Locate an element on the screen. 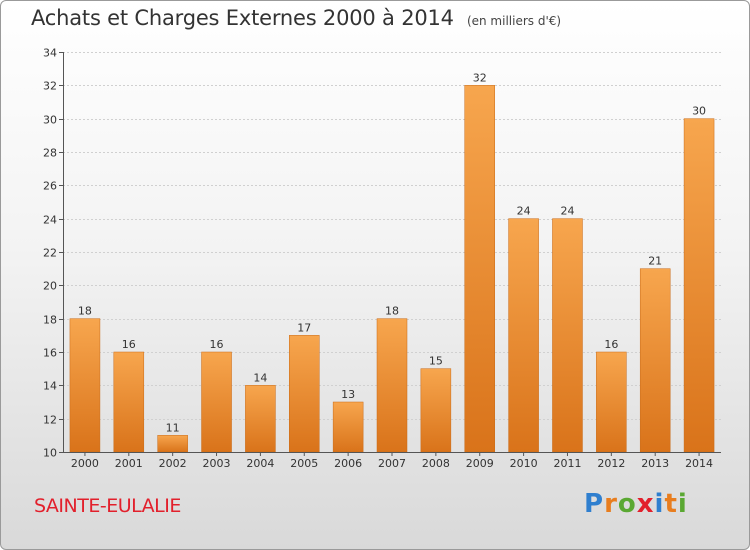 This screenshot has height=550, width=750. y-tick-label: 30 is located at coordinates (50, 120).